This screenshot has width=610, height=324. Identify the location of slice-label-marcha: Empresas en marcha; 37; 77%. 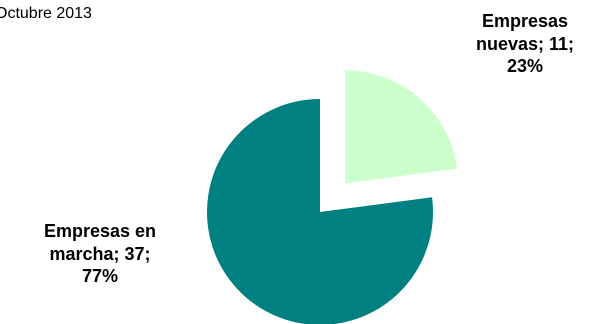
(100, 254).